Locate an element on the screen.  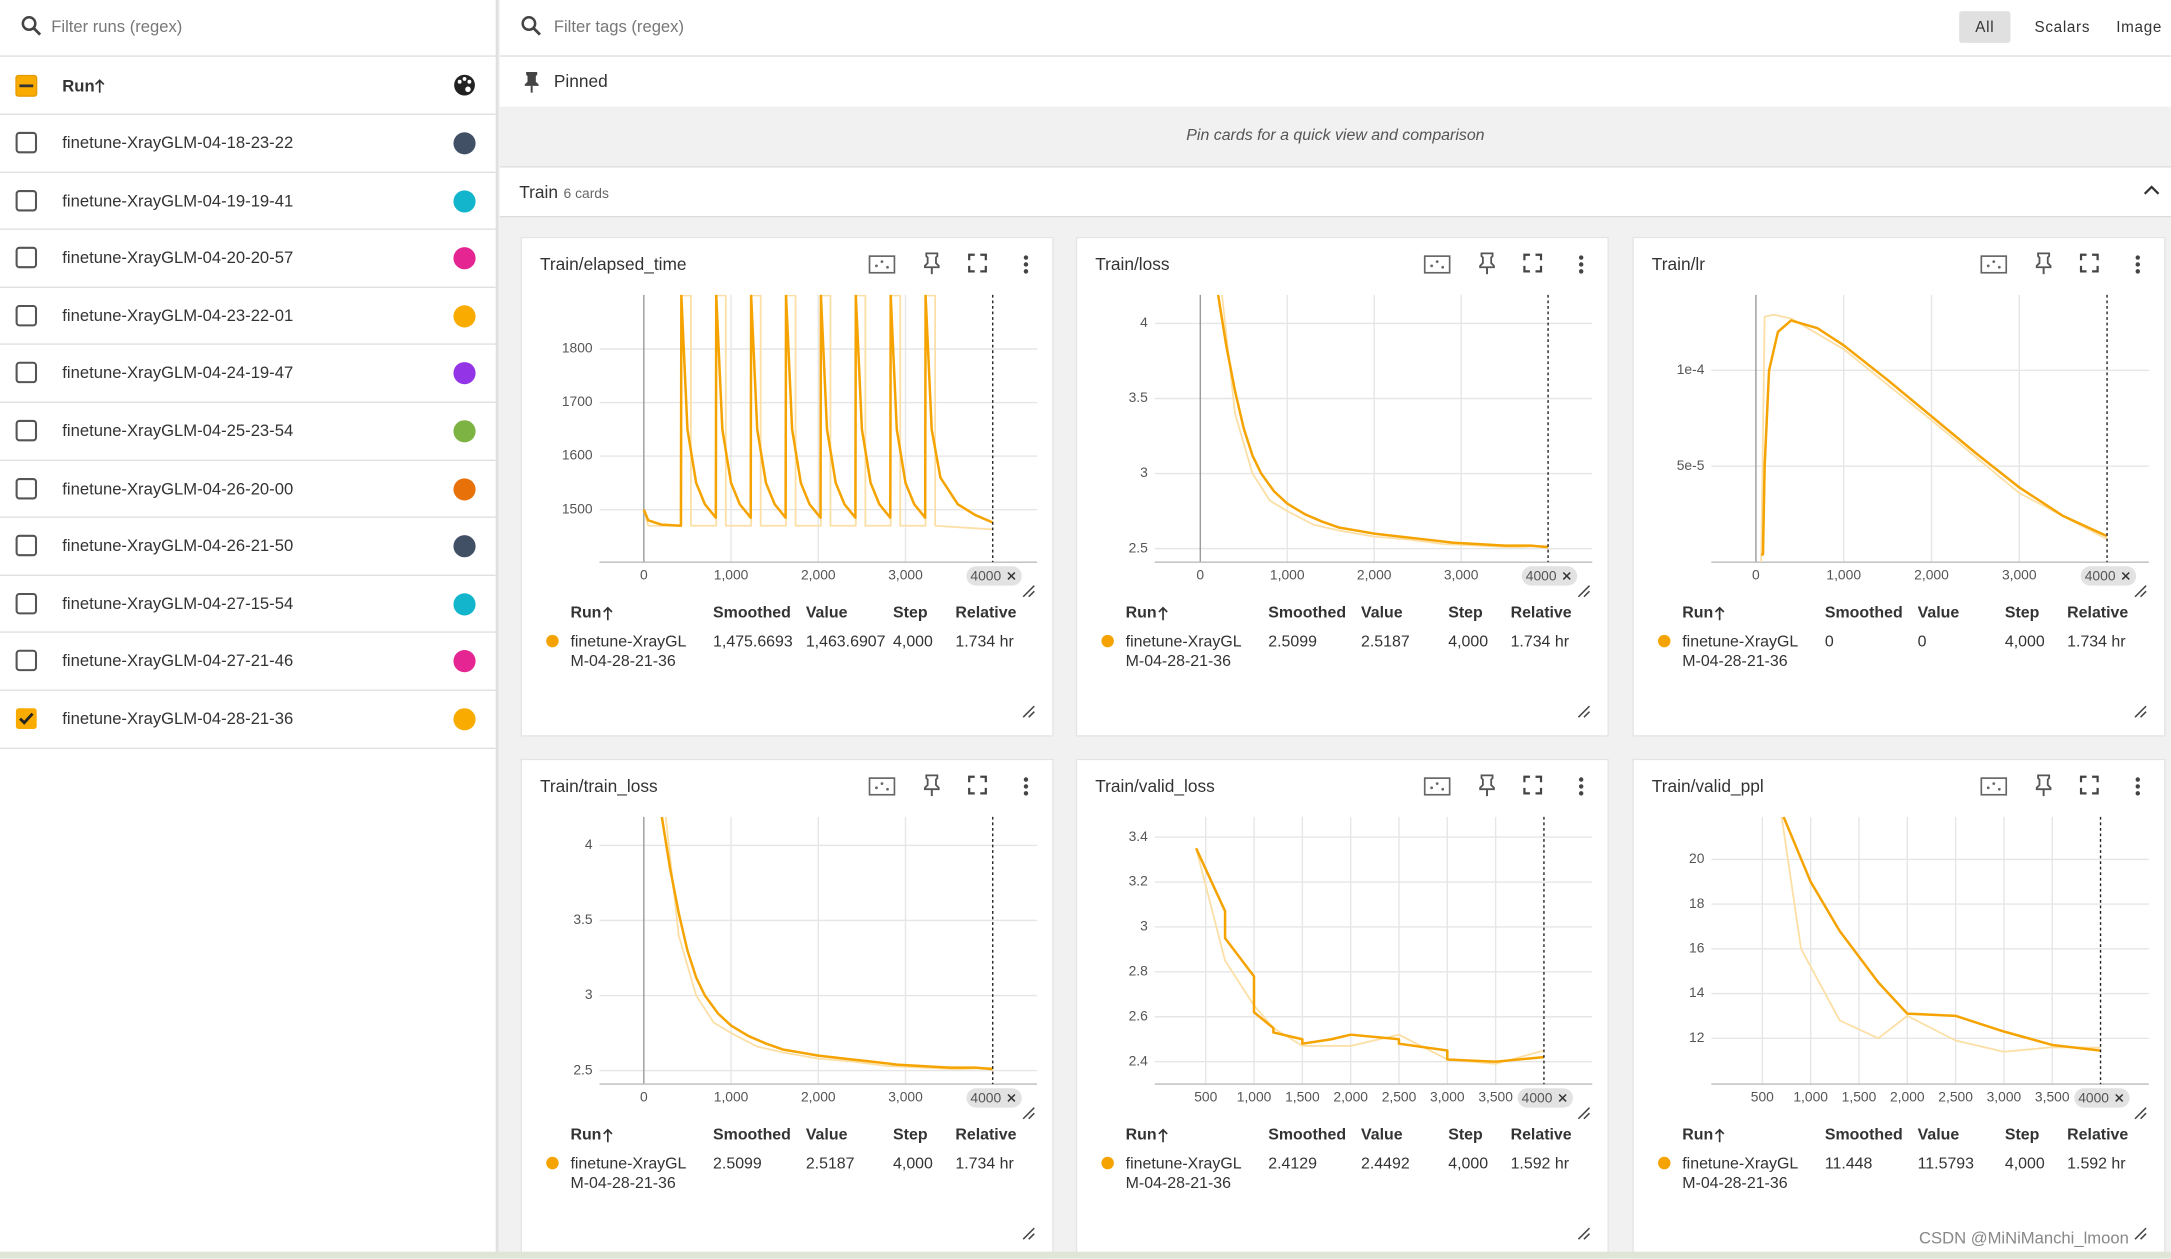
runs-filter-input: Filter runs (regex) is located at coordinates (117, 26).